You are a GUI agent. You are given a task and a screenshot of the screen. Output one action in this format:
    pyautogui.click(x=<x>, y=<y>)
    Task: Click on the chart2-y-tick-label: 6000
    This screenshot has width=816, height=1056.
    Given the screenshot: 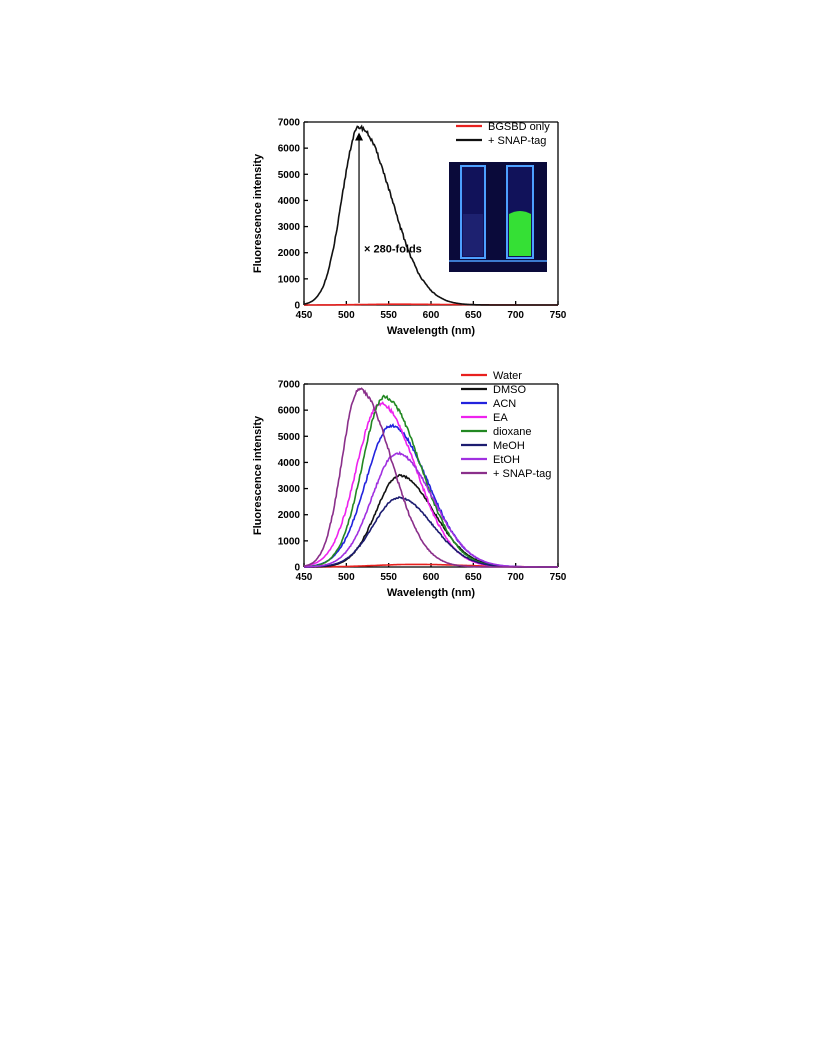 What is the action you would take?
    pyautogui.click(x=289, y=411)
    